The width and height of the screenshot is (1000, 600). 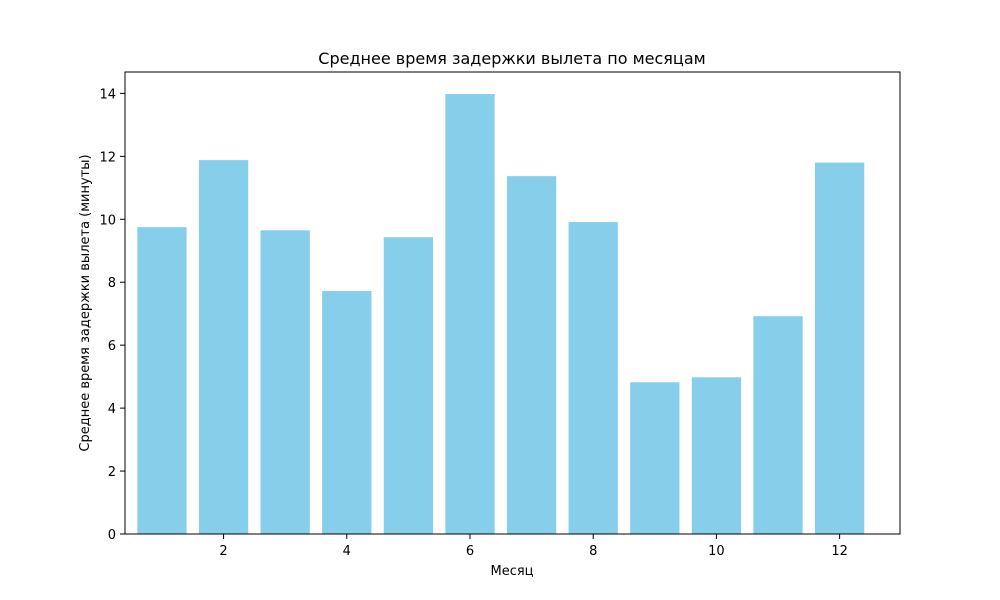 I want to click on x-tick-label: 10, so click(x=716, y=551).